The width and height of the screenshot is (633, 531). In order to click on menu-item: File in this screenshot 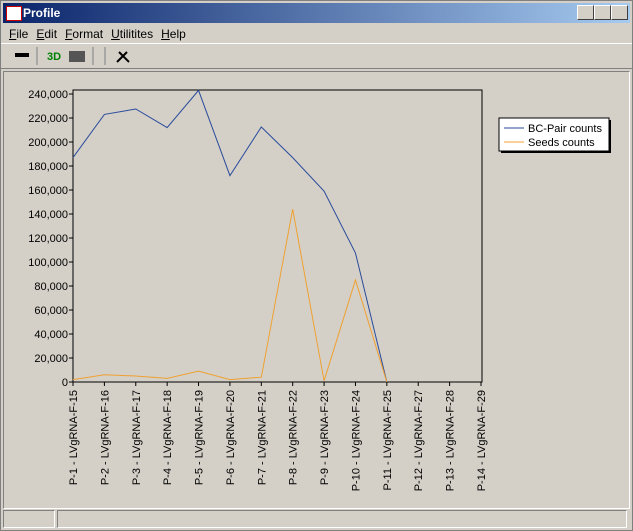, I will do `click(19, 34)`.